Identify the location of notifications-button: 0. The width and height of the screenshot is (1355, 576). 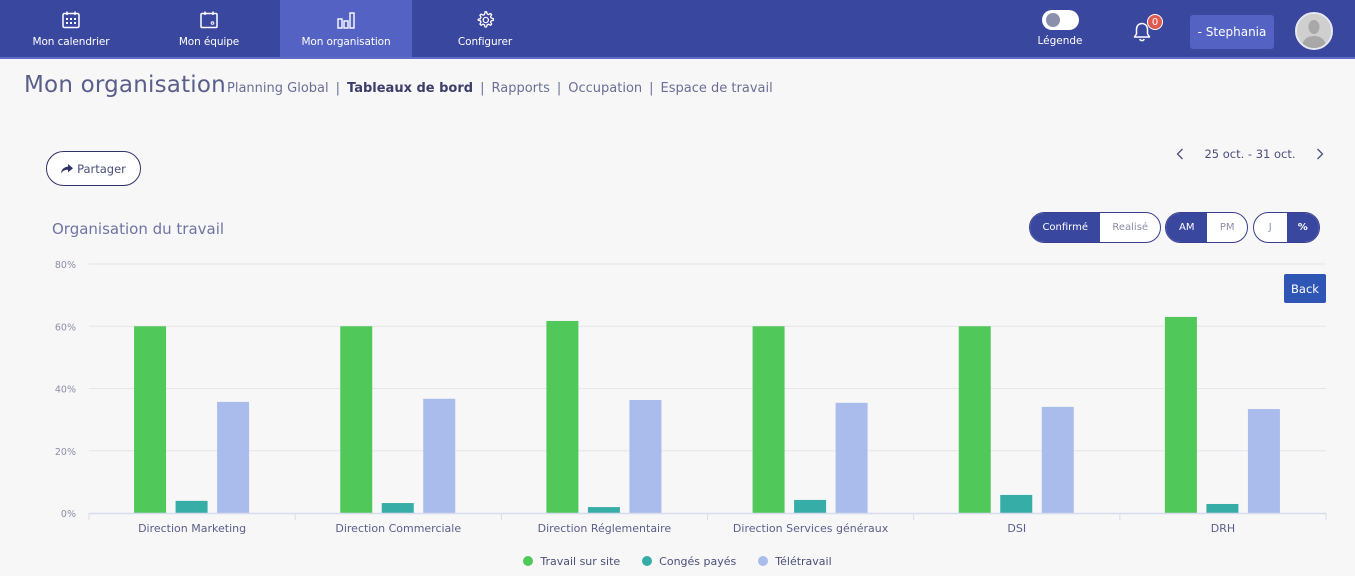
(1148, 31).